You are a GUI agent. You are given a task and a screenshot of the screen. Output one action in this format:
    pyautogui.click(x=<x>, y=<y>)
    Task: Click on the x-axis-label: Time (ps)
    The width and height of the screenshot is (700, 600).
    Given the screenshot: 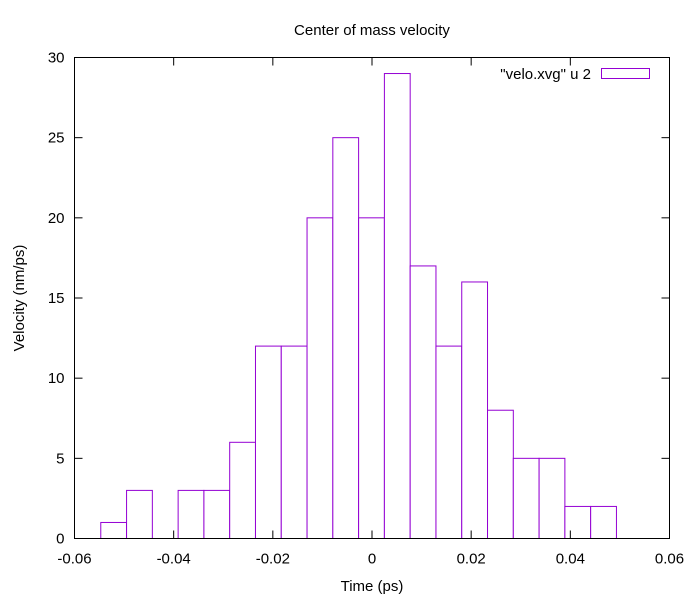 What is the action you would take?
    pyautogui.click(x=372, y=586)
    